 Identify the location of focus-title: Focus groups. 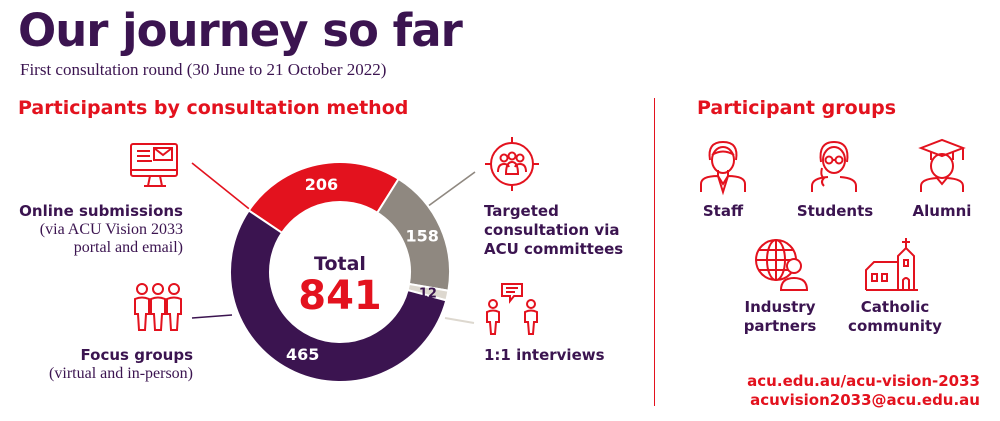
(136, 355).